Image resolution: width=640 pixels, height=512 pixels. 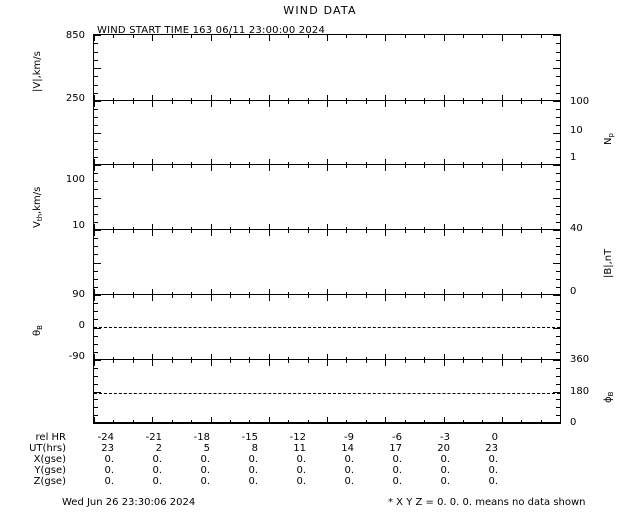 What do you see at coordinates (75, 35) in the screenshot?
I see `ytick-label-speed-hi: 850` at bounding box center [75, 35].